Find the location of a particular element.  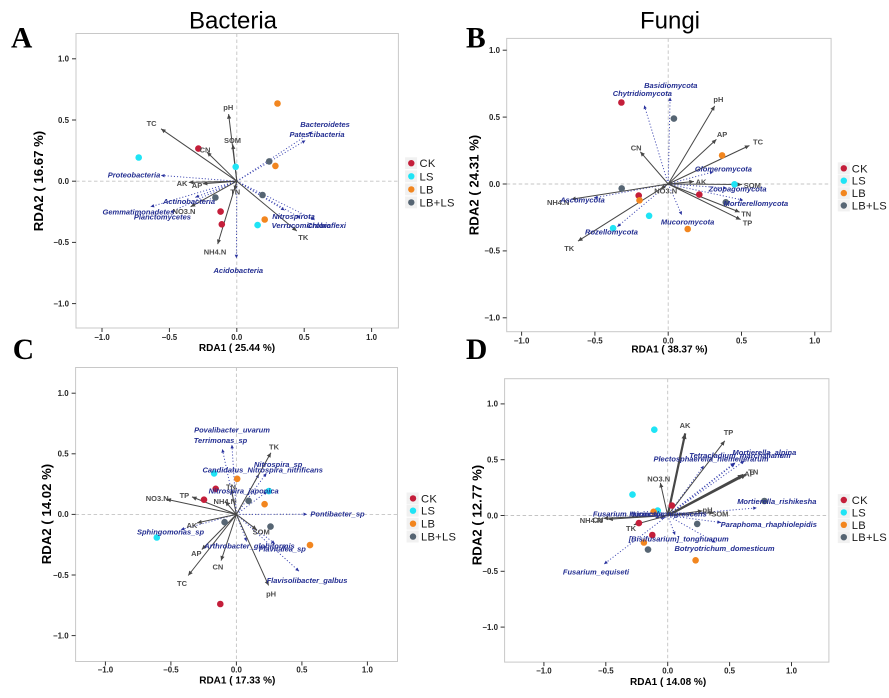

svg-text: RDA1 ( 14.08 %) is located at coordinates (668, 682).